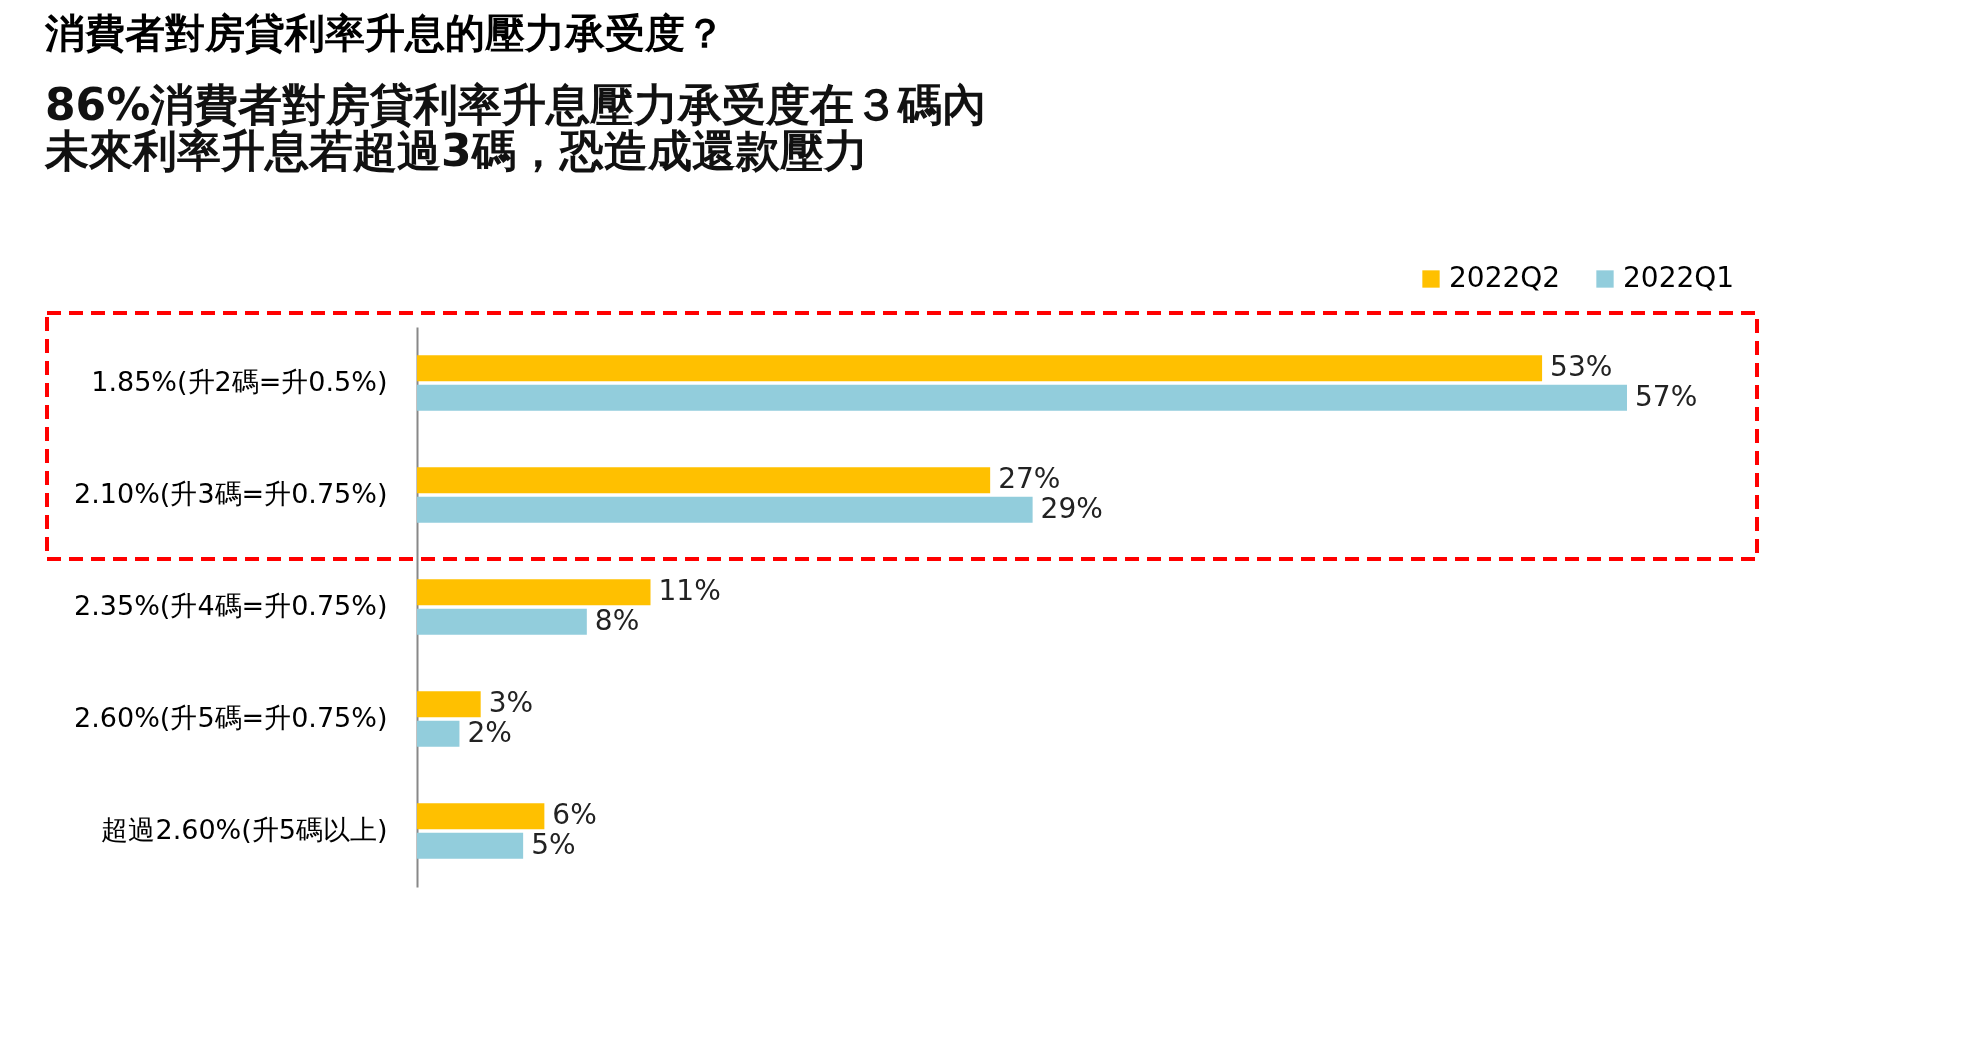 The height and width of the screenshot is (1055, 1964). I want to click on chart-title: 消費者對房貸利率升息的壓力承受度？, so click(384, 33).